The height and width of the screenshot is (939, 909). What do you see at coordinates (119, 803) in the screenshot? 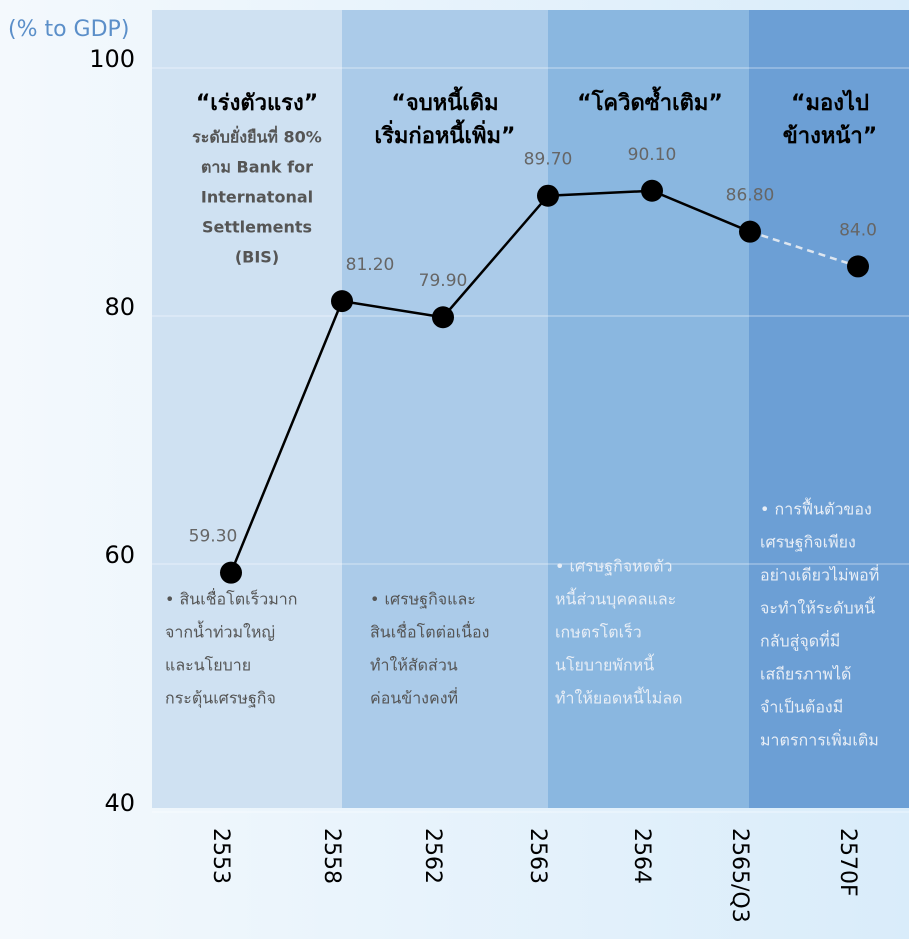
I see `y-tick-label: 40` at bounding box center [119, 803].